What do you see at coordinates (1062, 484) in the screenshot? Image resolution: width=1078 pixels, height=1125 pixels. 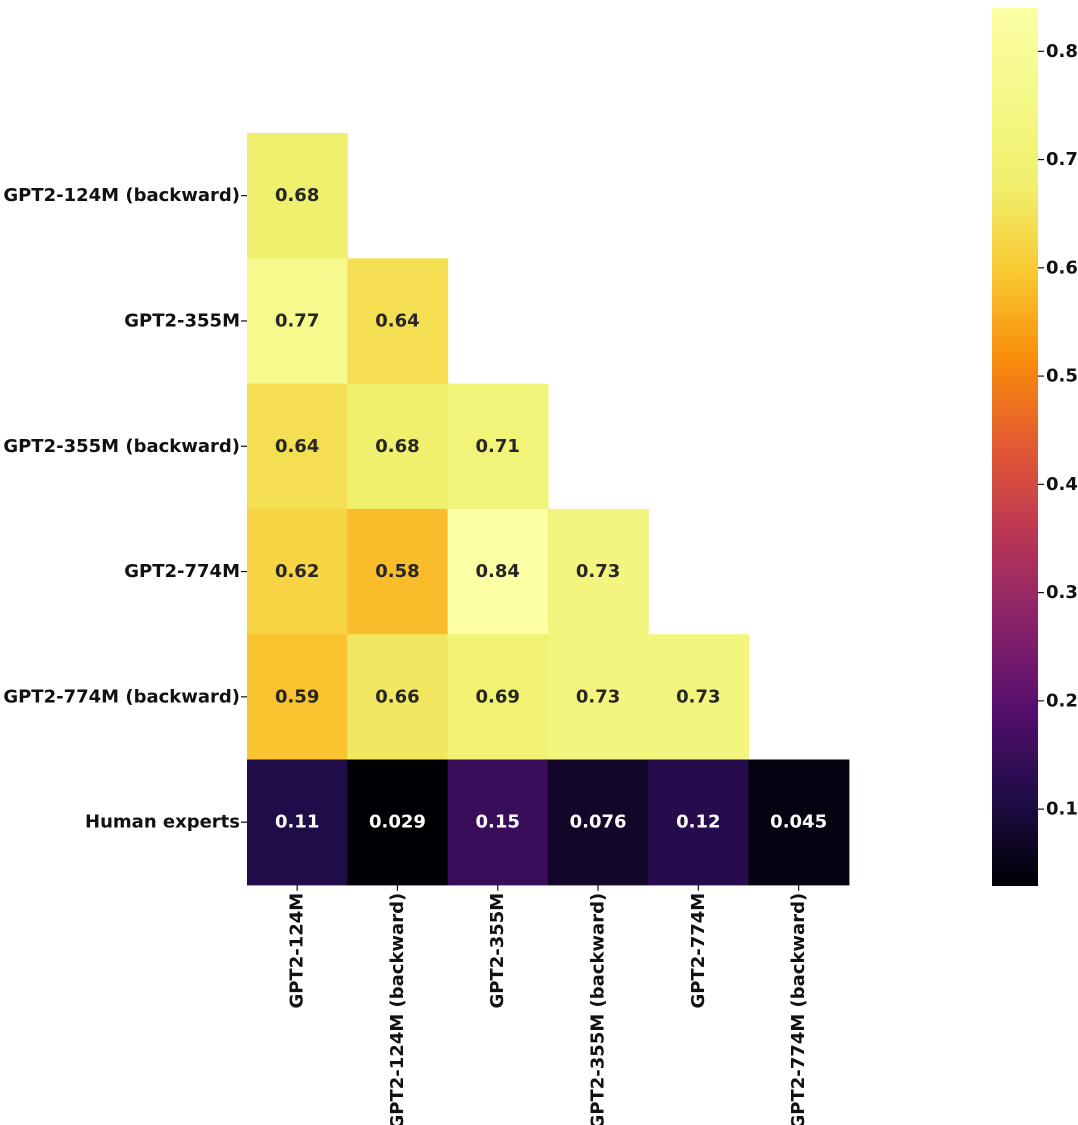 I see `colorbar-tick-label: 0.4` at bounding box center [1062, 484].